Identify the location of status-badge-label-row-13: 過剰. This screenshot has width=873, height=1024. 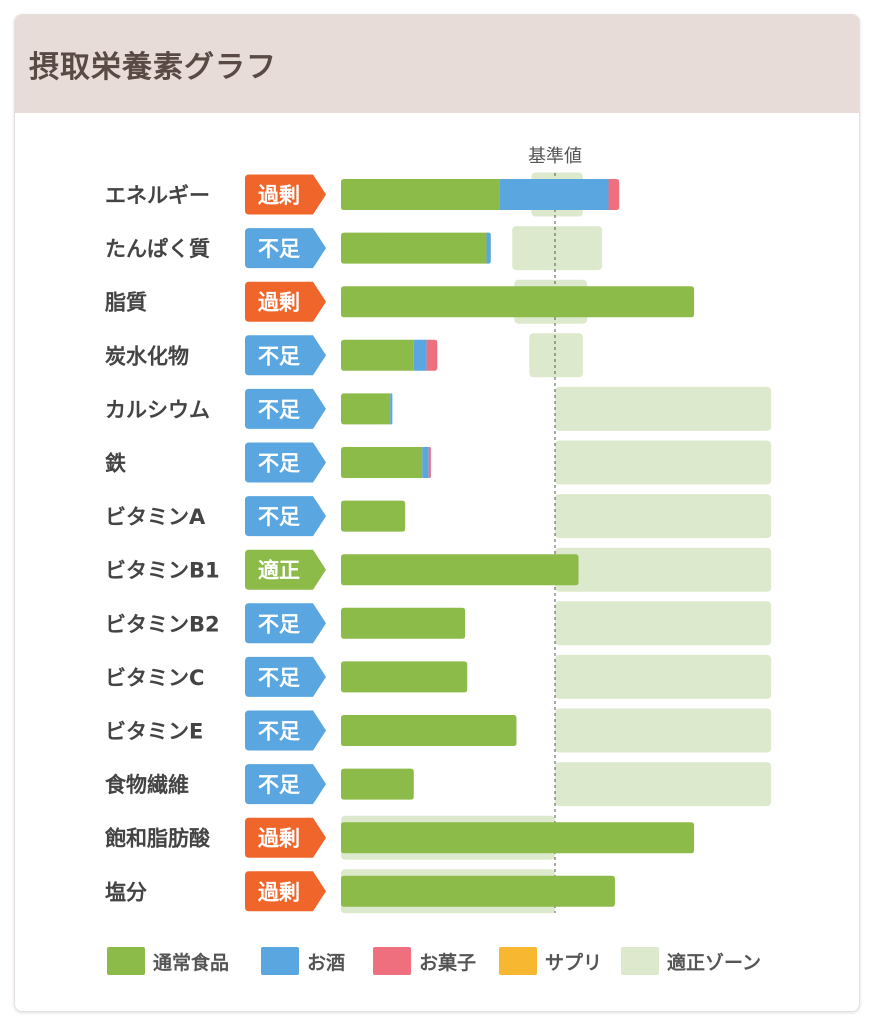
(279, 839).